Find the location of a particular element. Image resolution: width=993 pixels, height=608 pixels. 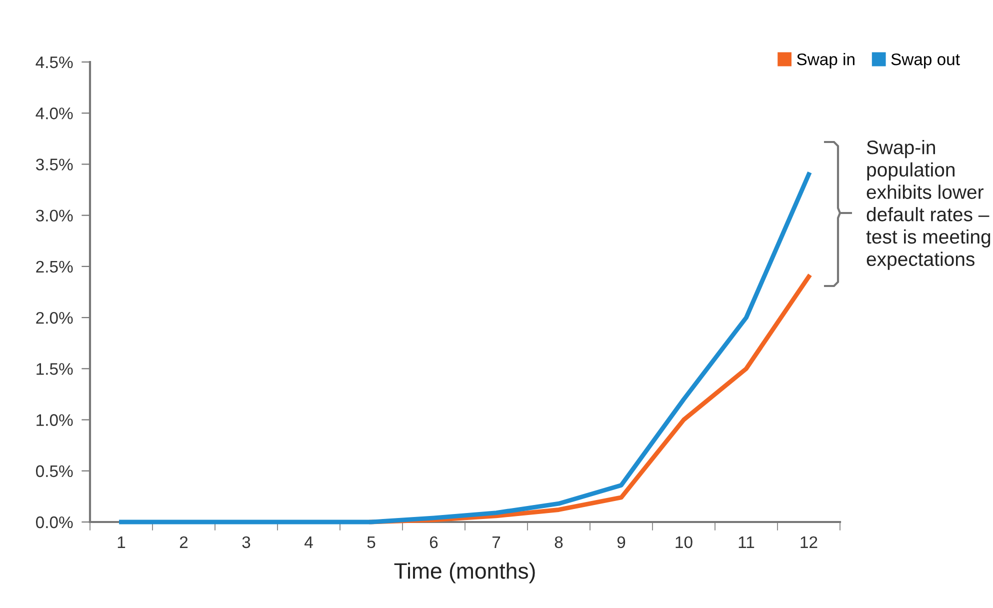

x-tick-label: 4 is located at coordinates (308, 542).